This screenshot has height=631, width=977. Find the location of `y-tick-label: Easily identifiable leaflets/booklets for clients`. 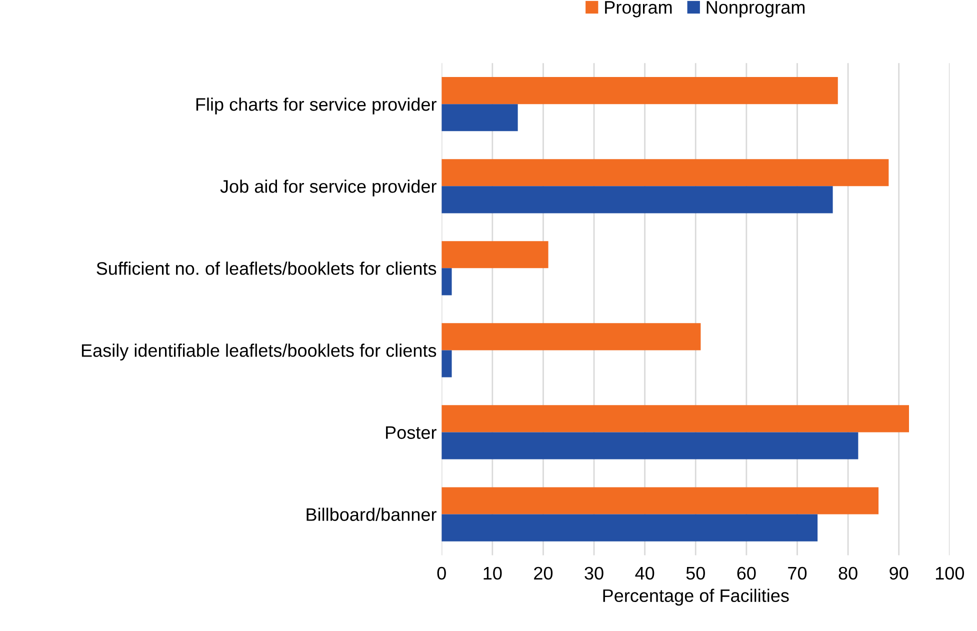

y-tick-label: Easily identifiable leaflets/booklets for clients is located at coordinates (259, 352).